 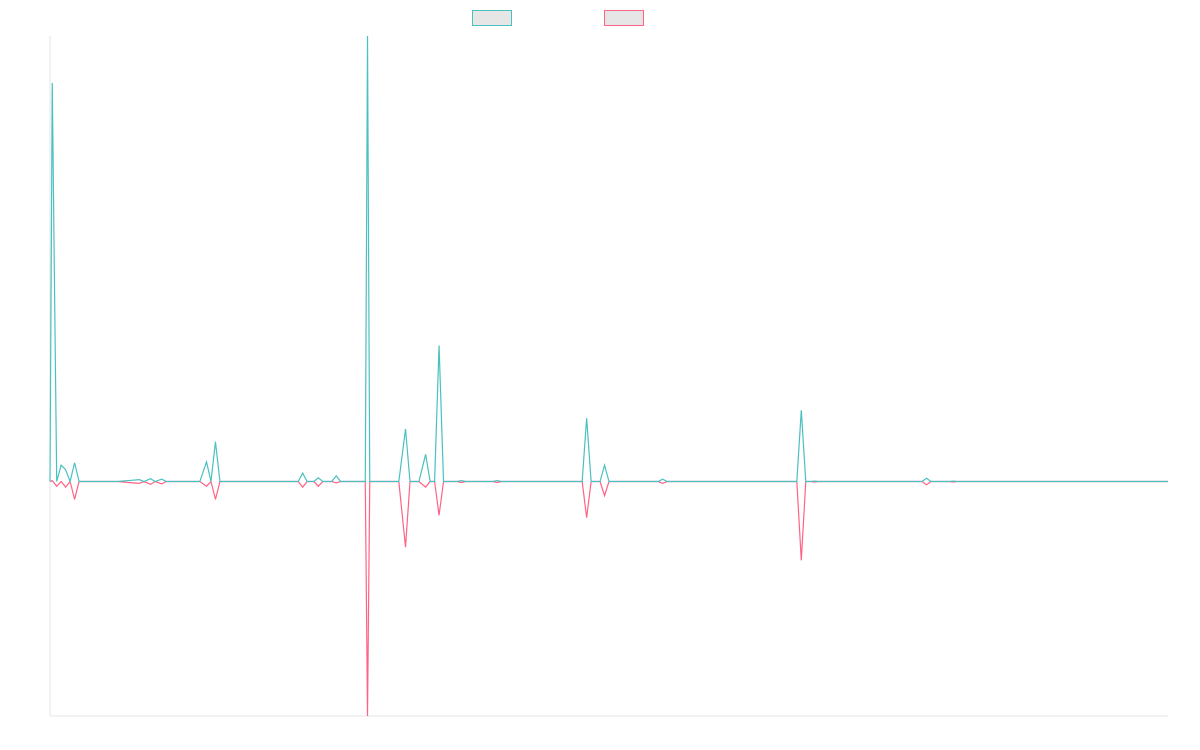 I want to click on legend, so click(x=600, y=18).